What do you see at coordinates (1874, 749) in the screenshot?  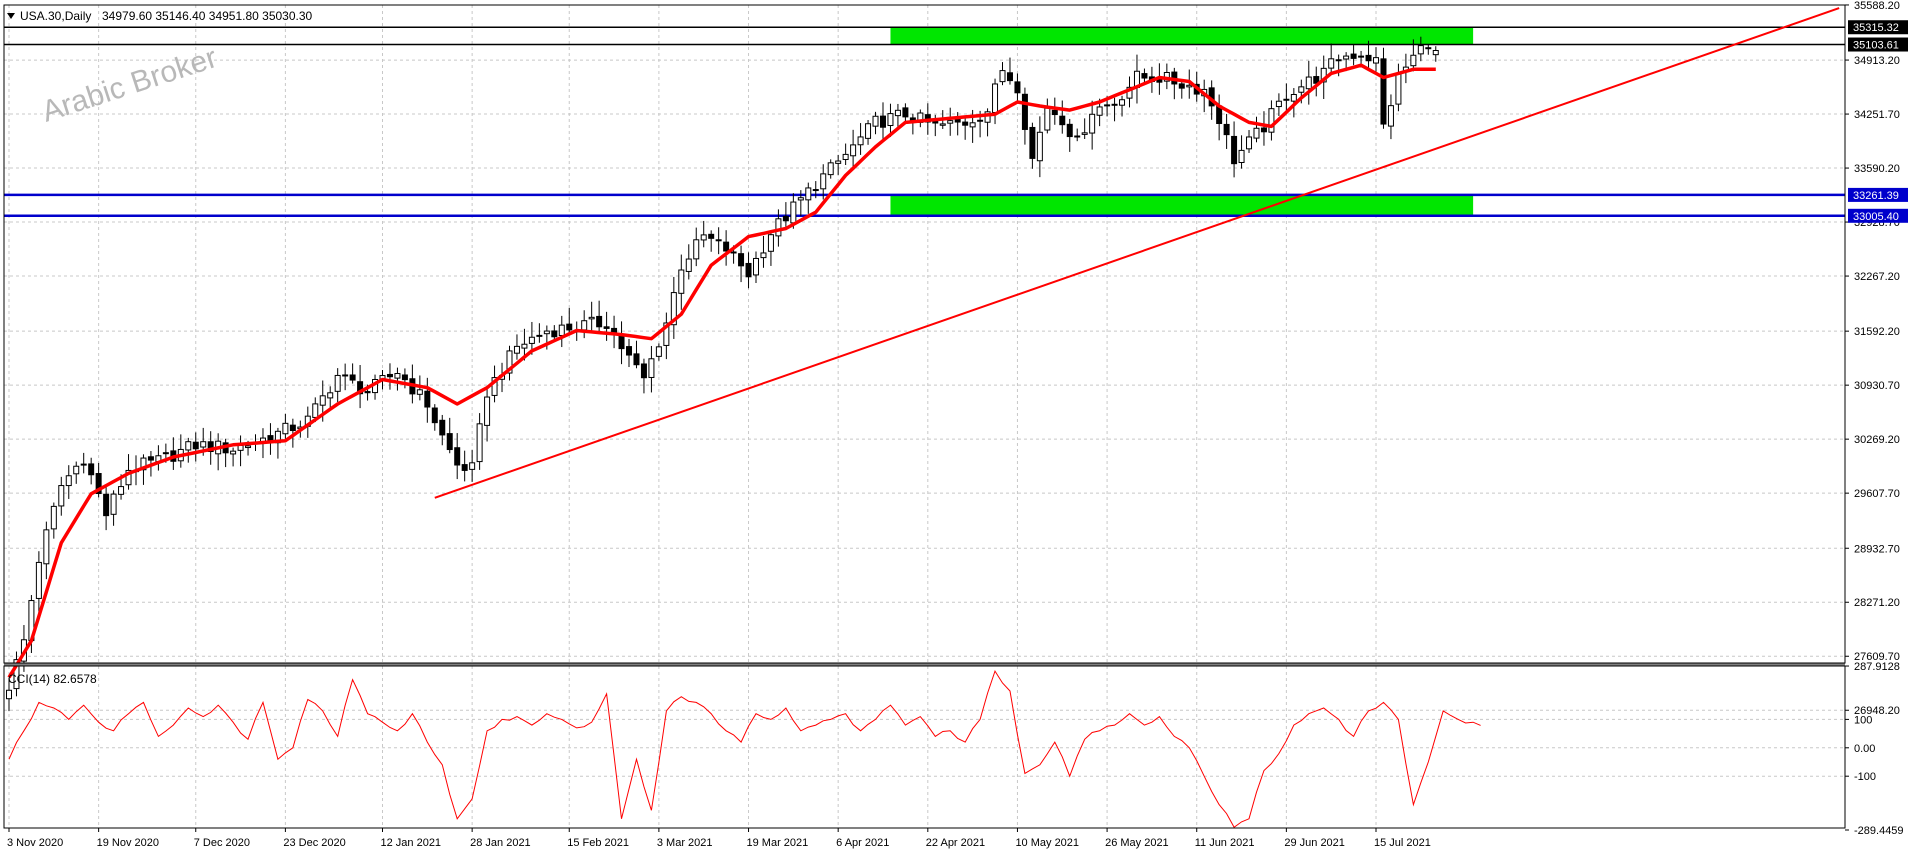 I see `cci-axis: 287.9128 100 0.00 -100 -289.4459` at bounding box center [1874, 749].